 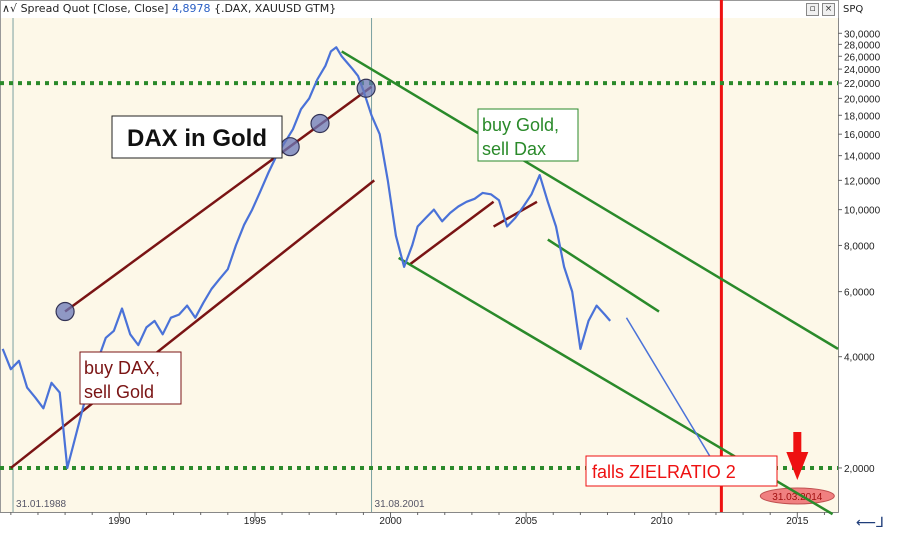 What do you see at coordinates (862, 70) in the screenshot?
I see `y-tick-label: 24,0000` at bounding box center [862, 70].